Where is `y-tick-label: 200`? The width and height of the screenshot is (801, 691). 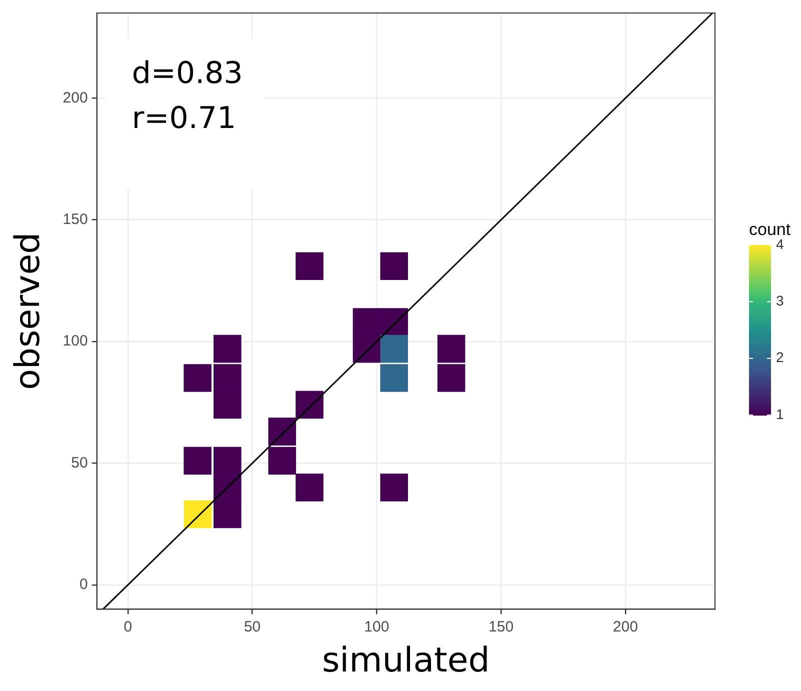 y-tick-label: 200 is located at coordinates (75, 97).